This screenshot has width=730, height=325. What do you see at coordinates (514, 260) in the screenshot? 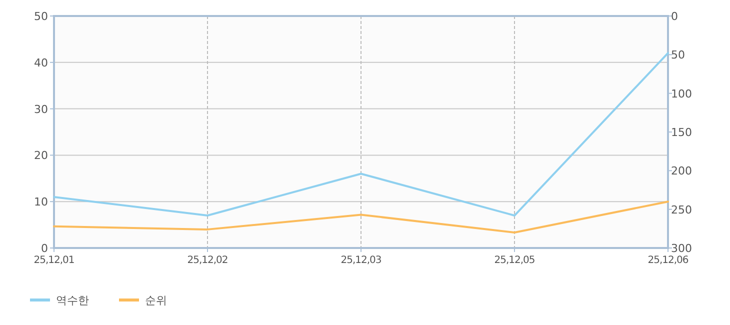
I see `x-tick-label: 25,12,05` at bounding box center [514, 260].